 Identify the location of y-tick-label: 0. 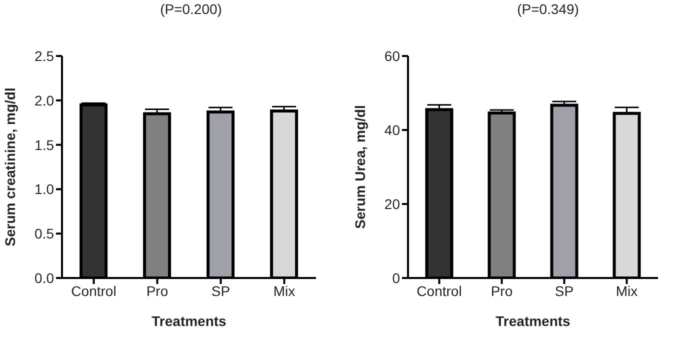
(396, 278).